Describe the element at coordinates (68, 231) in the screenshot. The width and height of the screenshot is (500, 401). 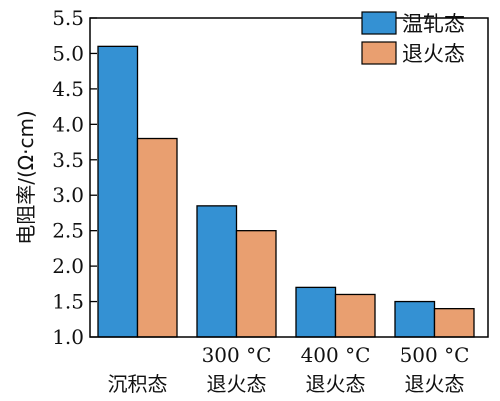
I see `y-tick-label: 2.5` at that location.